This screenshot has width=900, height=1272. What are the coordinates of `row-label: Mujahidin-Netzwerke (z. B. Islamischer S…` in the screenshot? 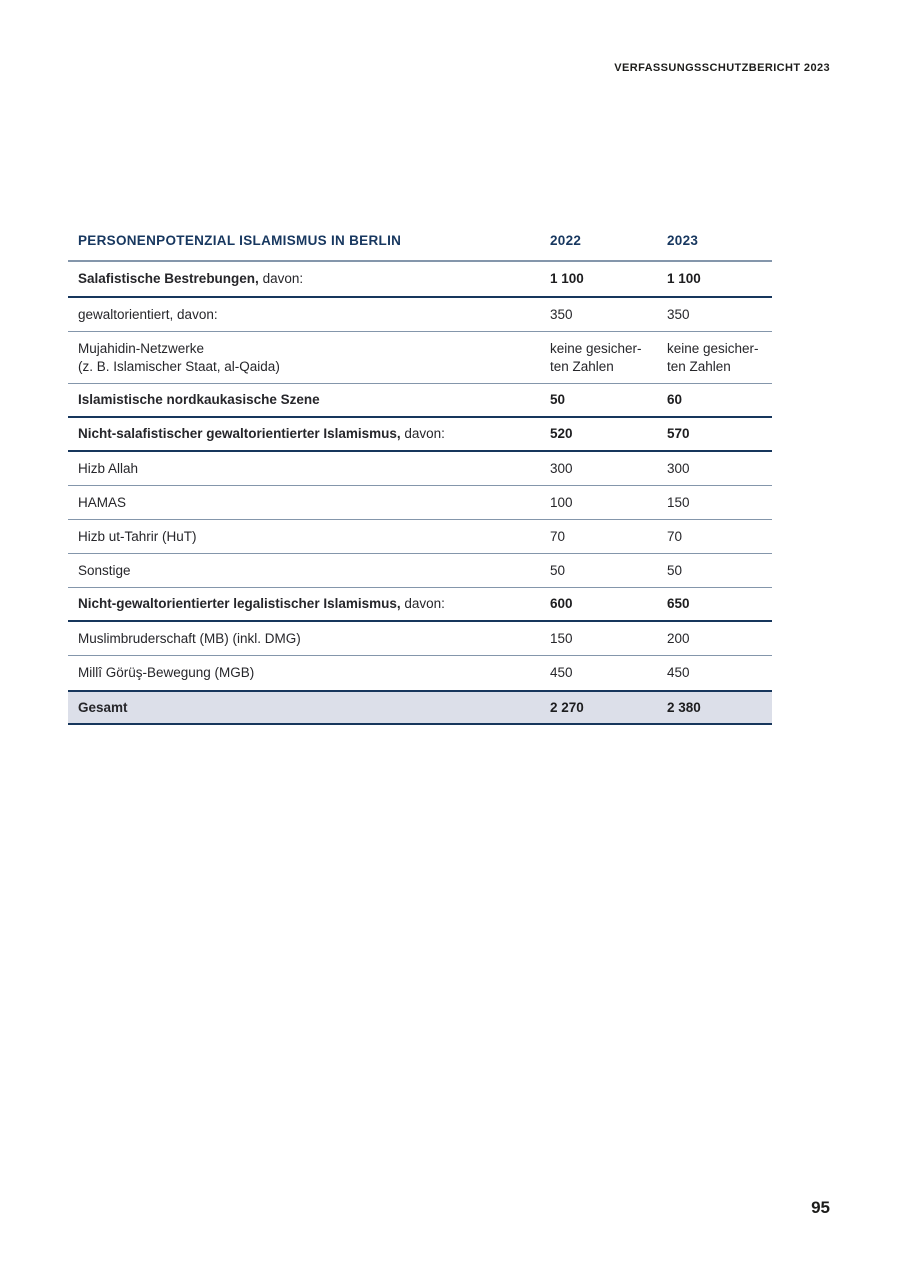 It's located at (309, 357).